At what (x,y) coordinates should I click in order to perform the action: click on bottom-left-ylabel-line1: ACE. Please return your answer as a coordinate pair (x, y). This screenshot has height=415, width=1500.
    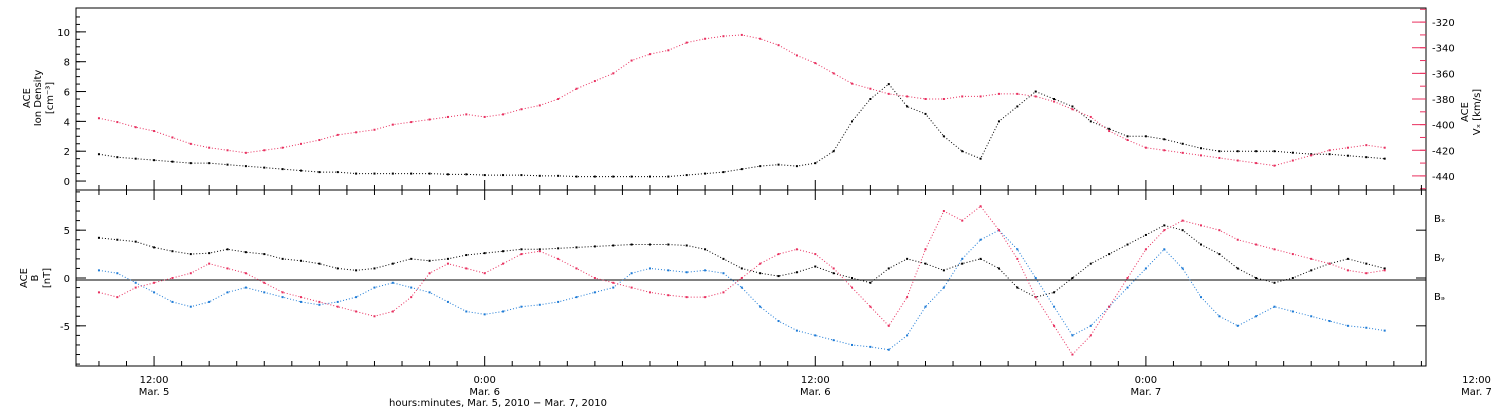
    Looking at the image, I should click on (24, 278).